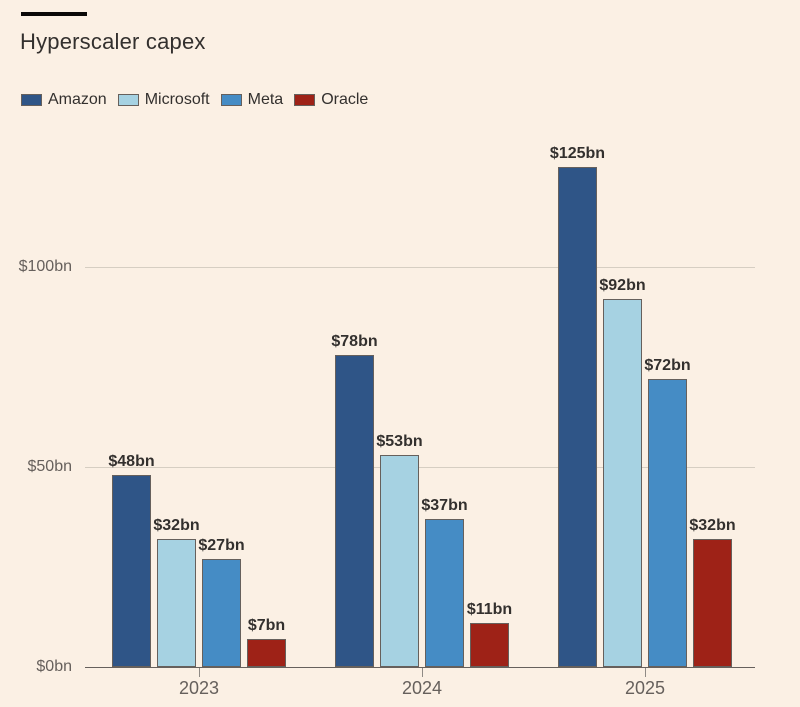 The width and height of the screenshot is (800, 707). What do you see at coordinates (667, 365) in the screenshot?
I see `value-label-meta-2025: $72bn` at bounding box center [667, 365].